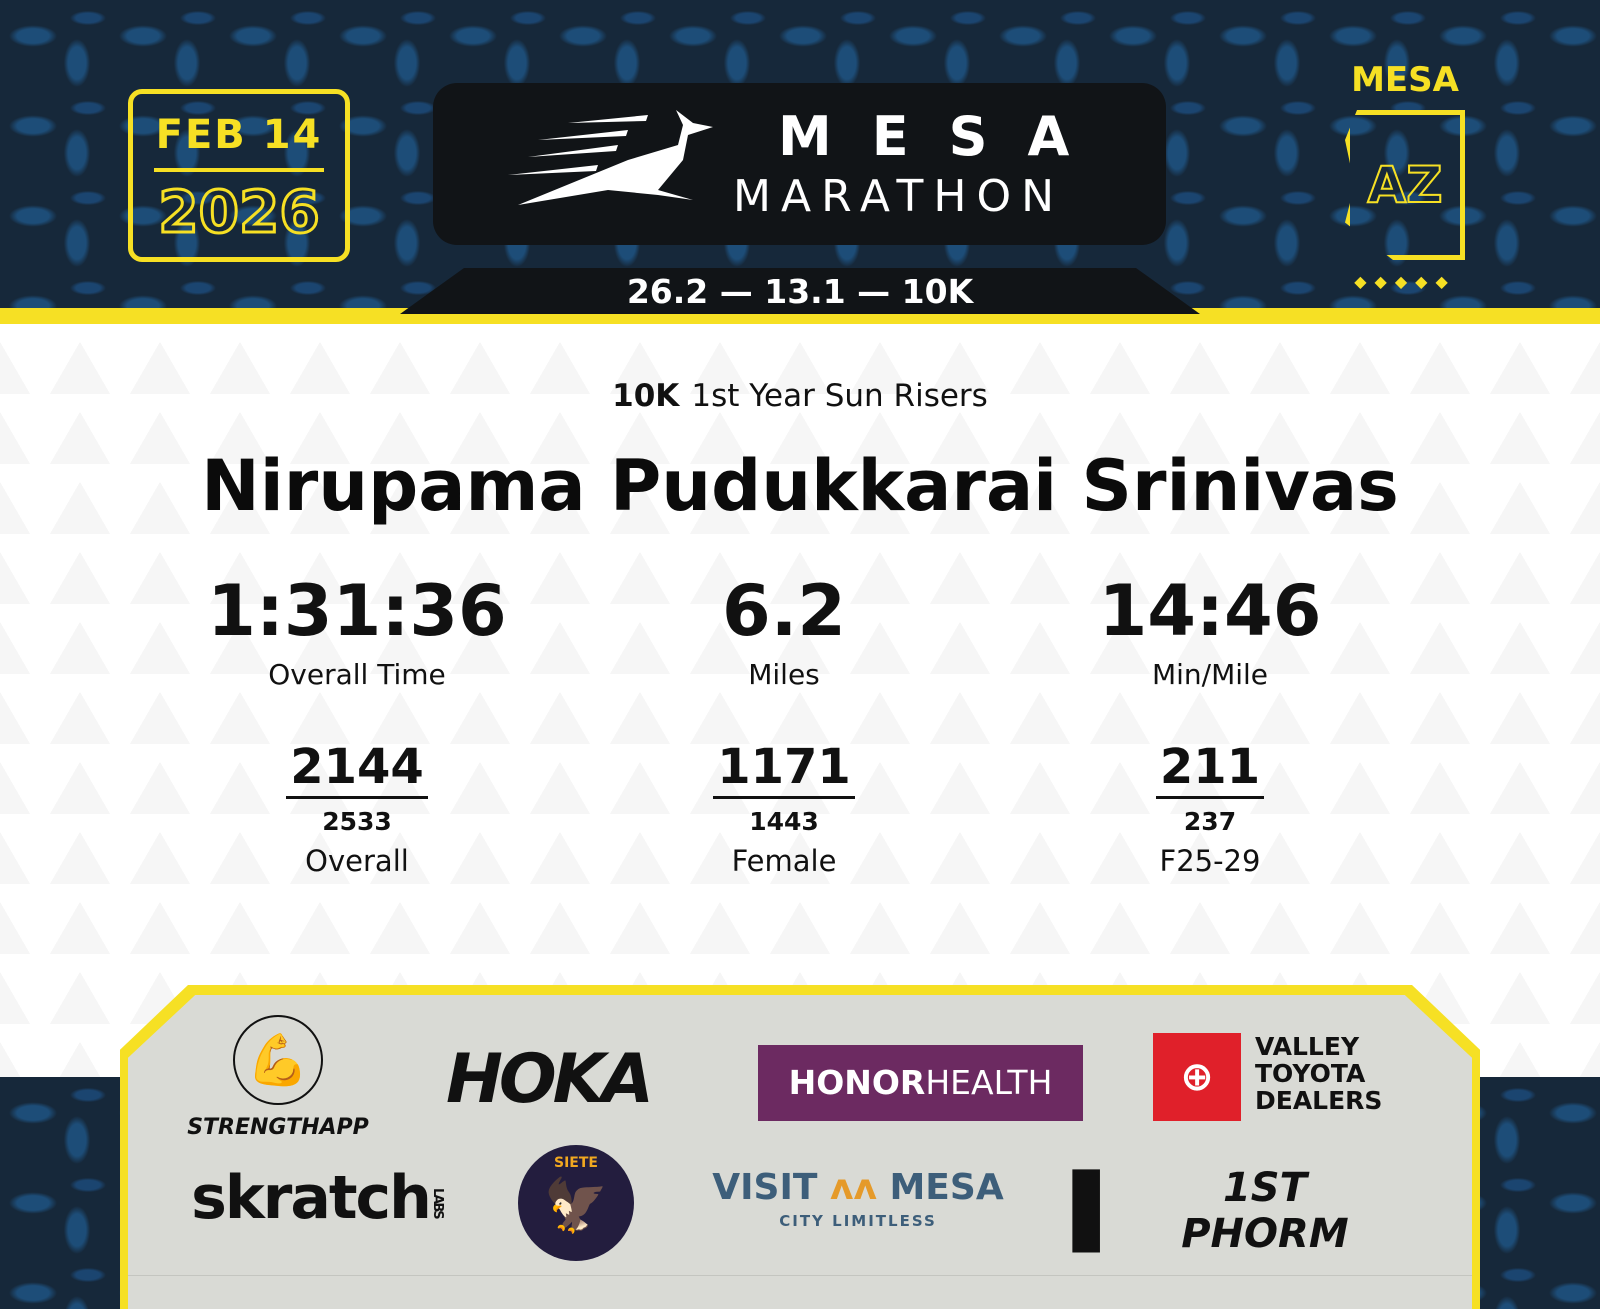  I want to click on stat-value: 6.2, so click(783, 611).